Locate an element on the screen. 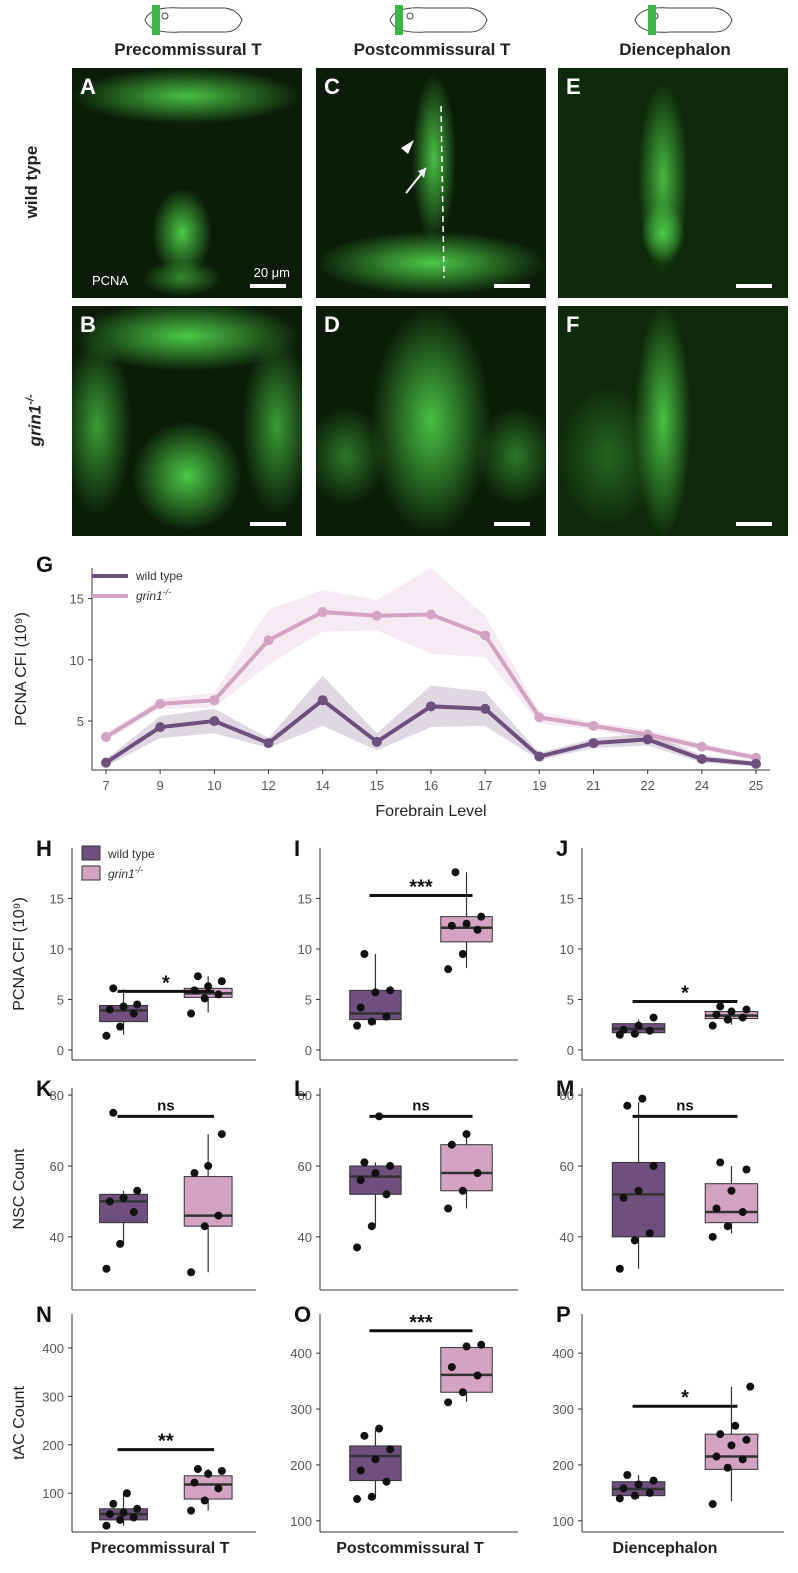 The height and width of the screenshot is (1573, 798). row-label-wild-type: wild type is located at coordinates (31, 182).